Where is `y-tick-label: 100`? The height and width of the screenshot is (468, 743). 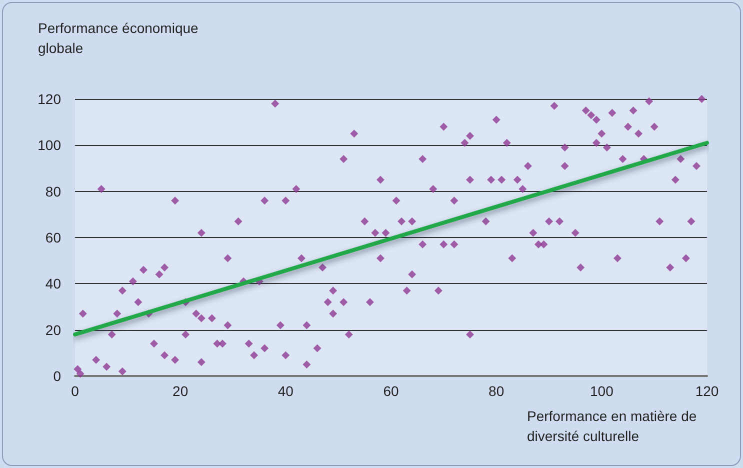
y-tick-label: 100 is located at coordinates (50, 145).